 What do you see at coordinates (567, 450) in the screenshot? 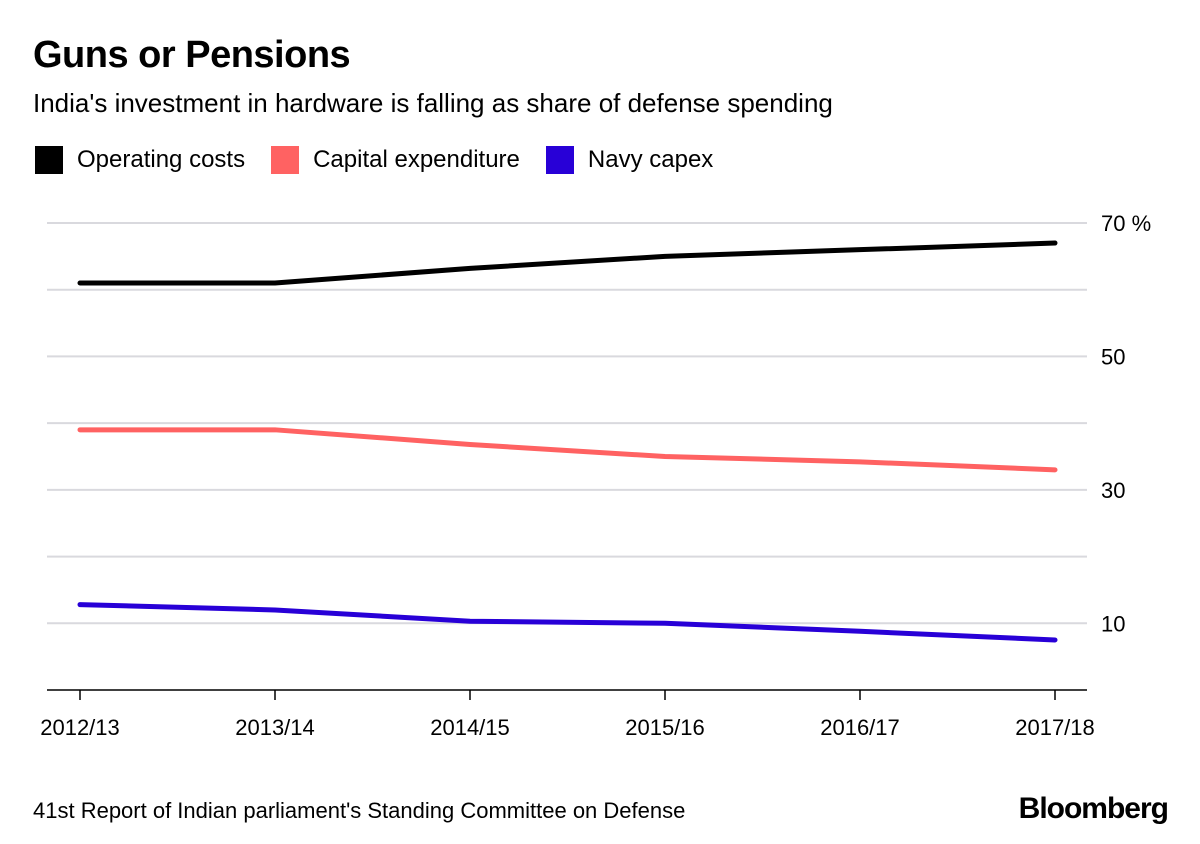
I see `series-line-capital-expenditure` at bounding box center [567, 450].